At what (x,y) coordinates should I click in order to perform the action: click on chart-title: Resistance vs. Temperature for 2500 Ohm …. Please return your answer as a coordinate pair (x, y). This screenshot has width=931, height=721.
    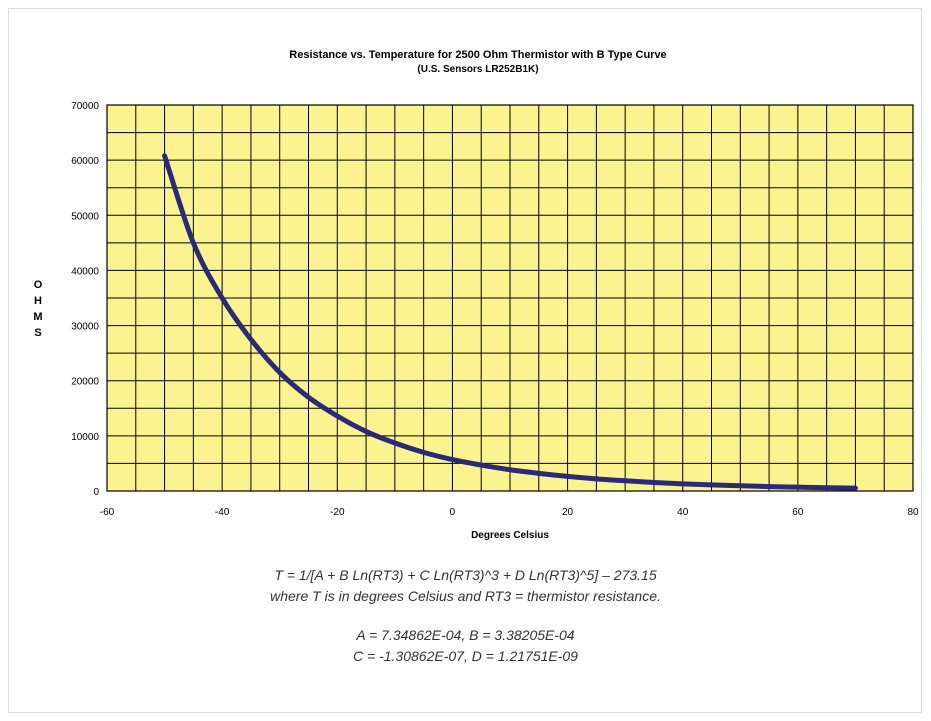
    Looking at the image, I should click on (477, 55).